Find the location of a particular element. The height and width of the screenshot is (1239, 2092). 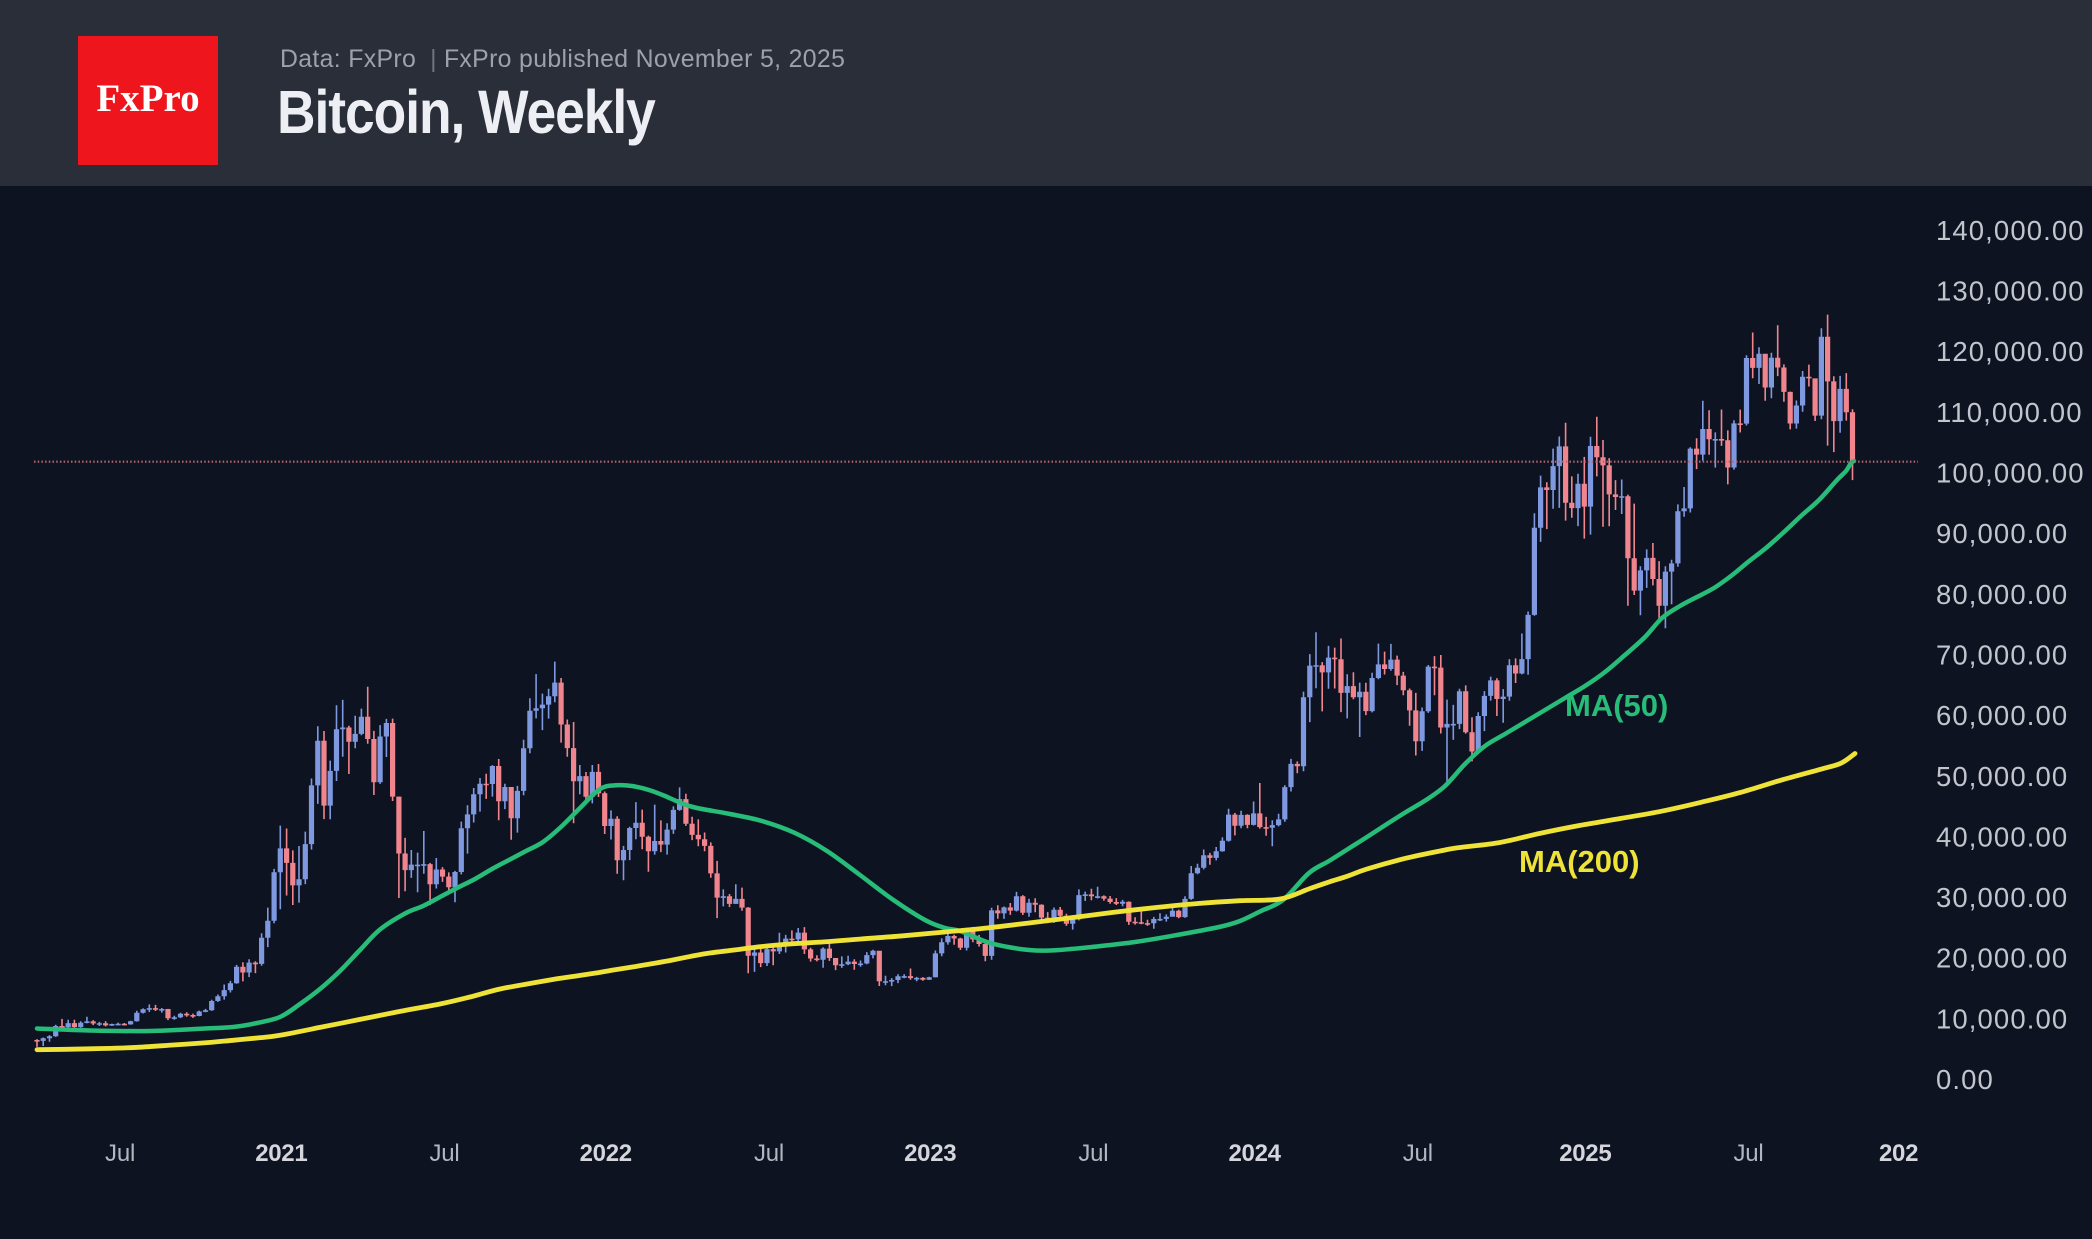

svg-text: 50,000.00 is located at coordinates (2002, 776).